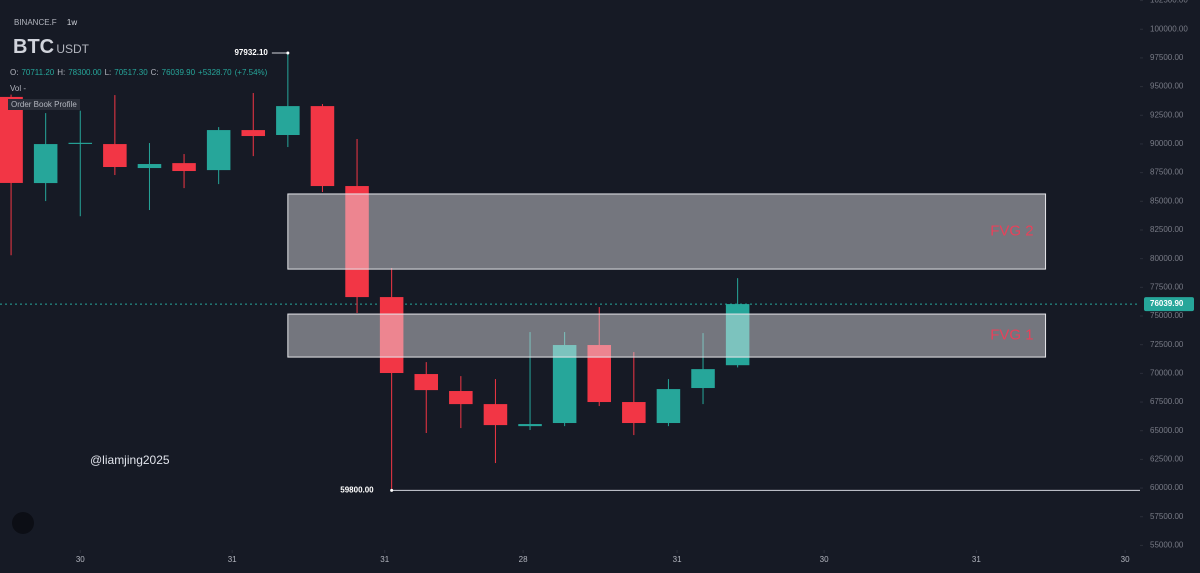  What do you see at coordinates (72, 22) in the screenshot?
I see `interval: 1w` at bounding box center [72, 22].